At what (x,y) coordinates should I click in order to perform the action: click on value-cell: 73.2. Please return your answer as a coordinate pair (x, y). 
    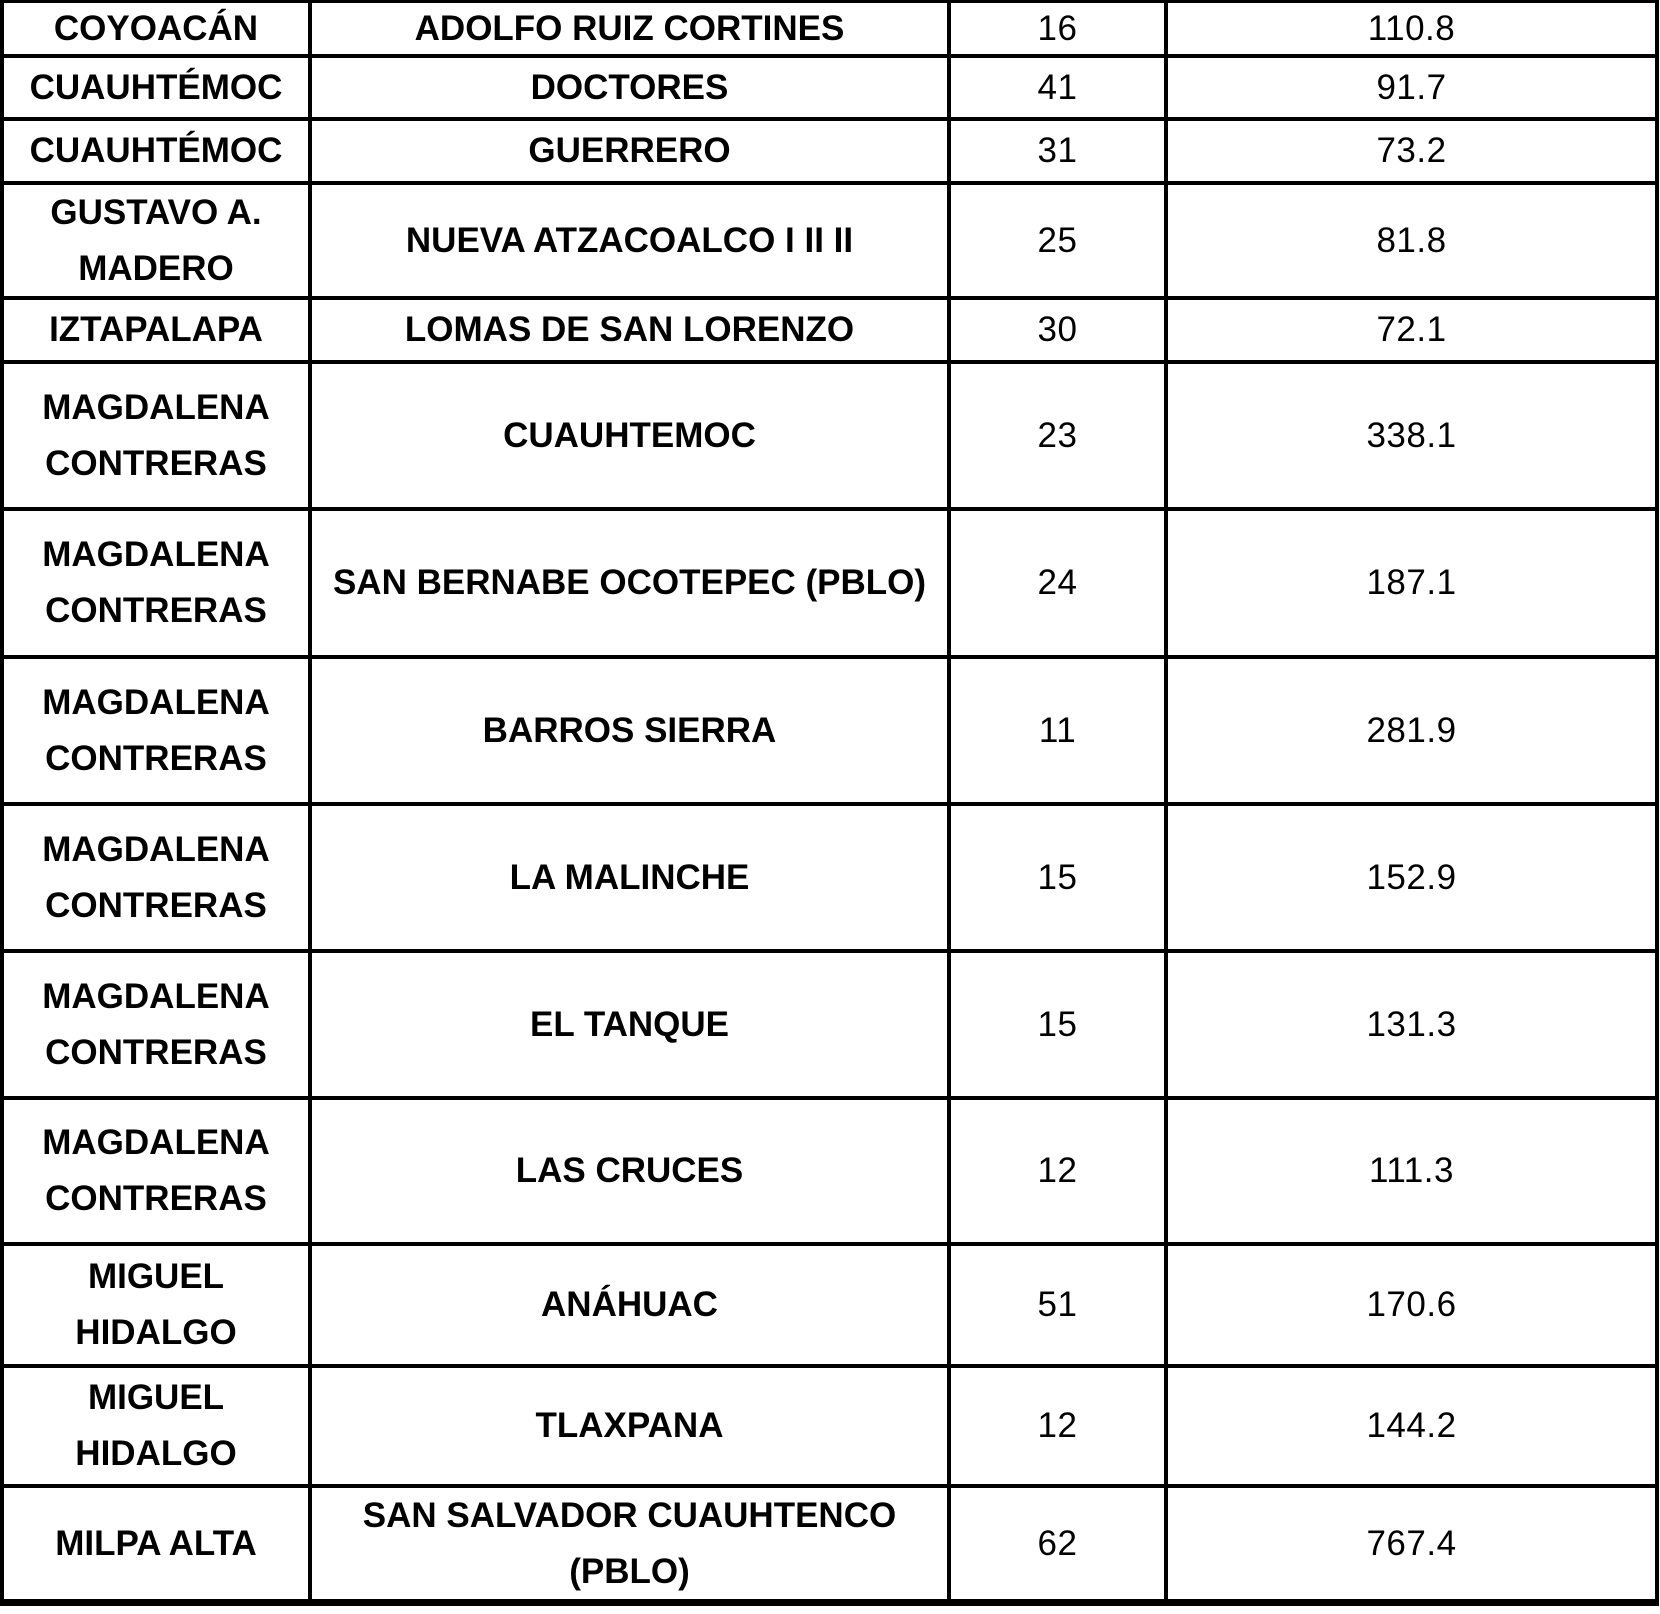
    Looking at the image, I should click on (1413, 153).